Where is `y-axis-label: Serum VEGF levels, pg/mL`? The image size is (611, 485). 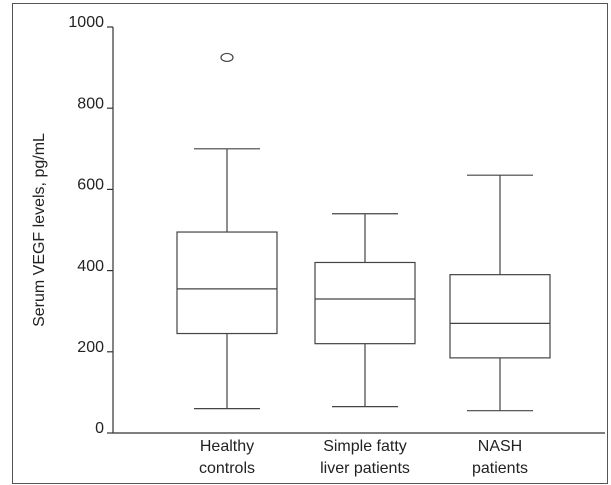
y-axis-label: Serum VEGF levels, pg/mL is located at coordinates (39, 230).